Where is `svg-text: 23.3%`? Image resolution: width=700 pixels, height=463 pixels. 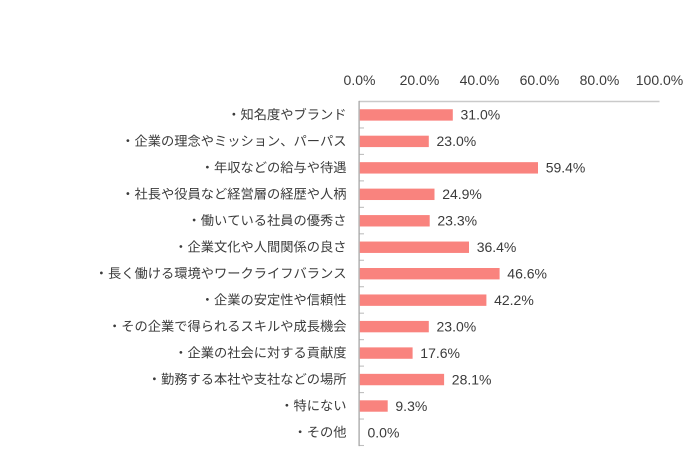
svg-text: 23.3% is located at coordinates (457, 221).